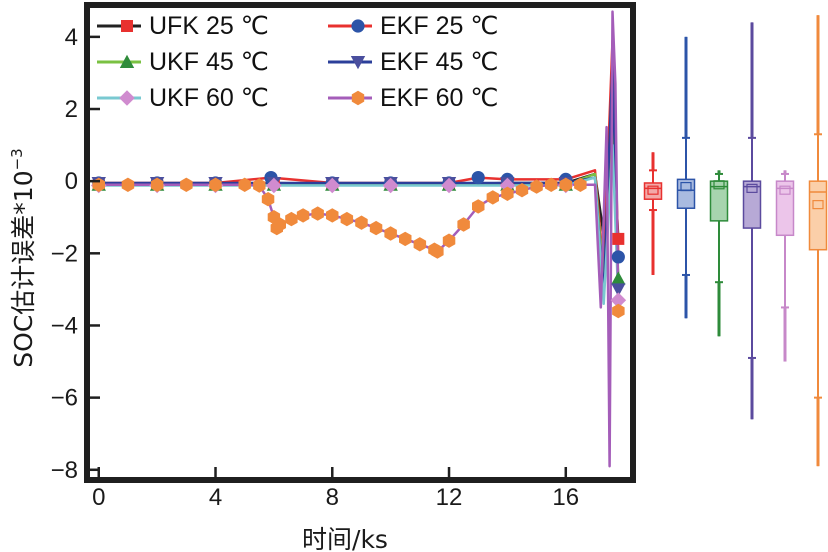 This screenshot has width=828, height=552. Describe the element at coordinates (71, 181) in the screenshot. I see `y-tick-label: 0` at that location.